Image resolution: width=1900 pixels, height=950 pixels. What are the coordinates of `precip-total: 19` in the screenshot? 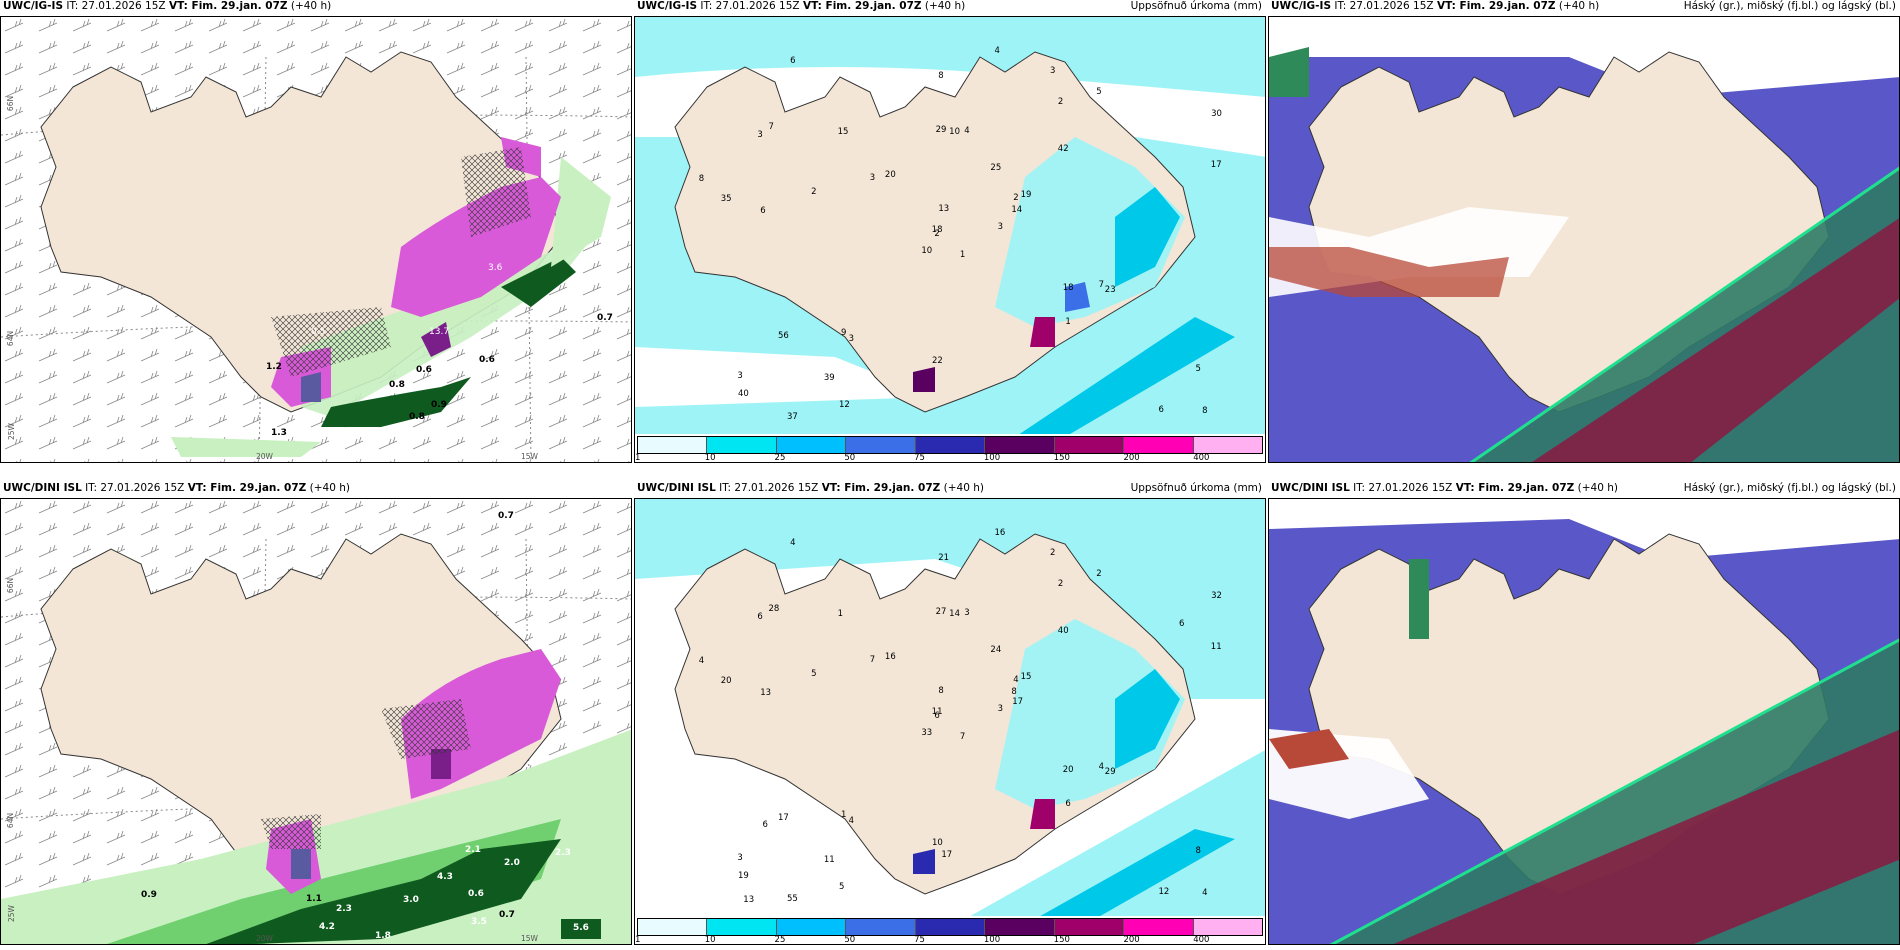 It's located at (1026, 194).